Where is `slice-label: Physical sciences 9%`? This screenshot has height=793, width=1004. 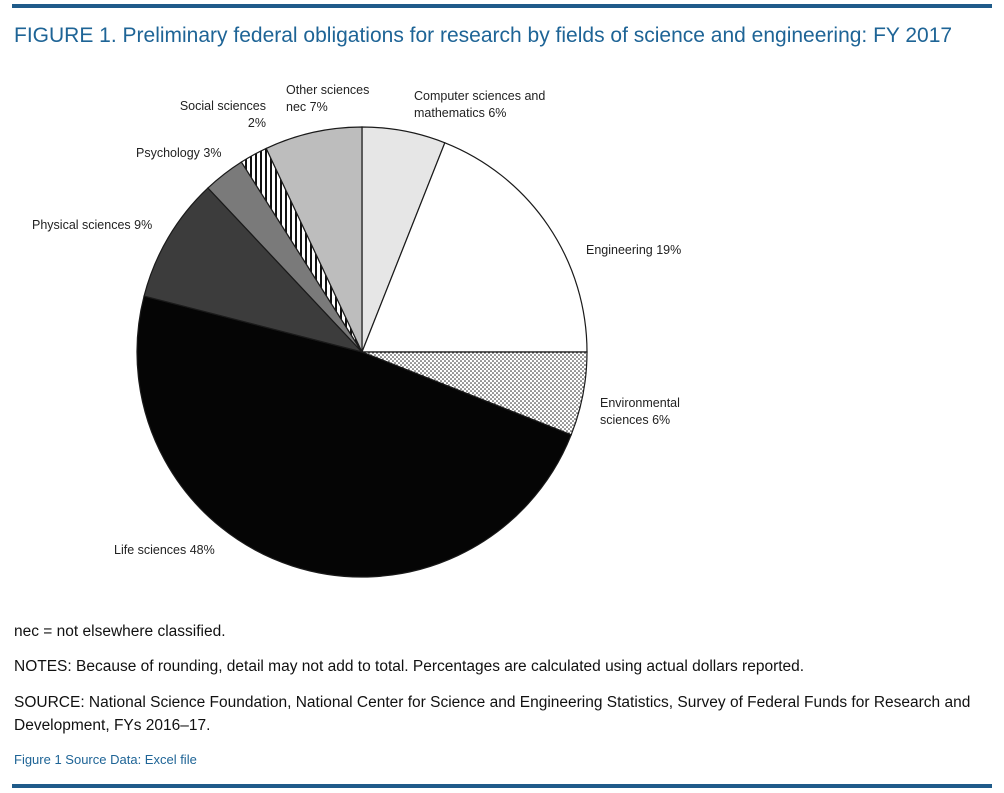 slice-label: Physical sciences 9% is located at coordinates (92, 225).